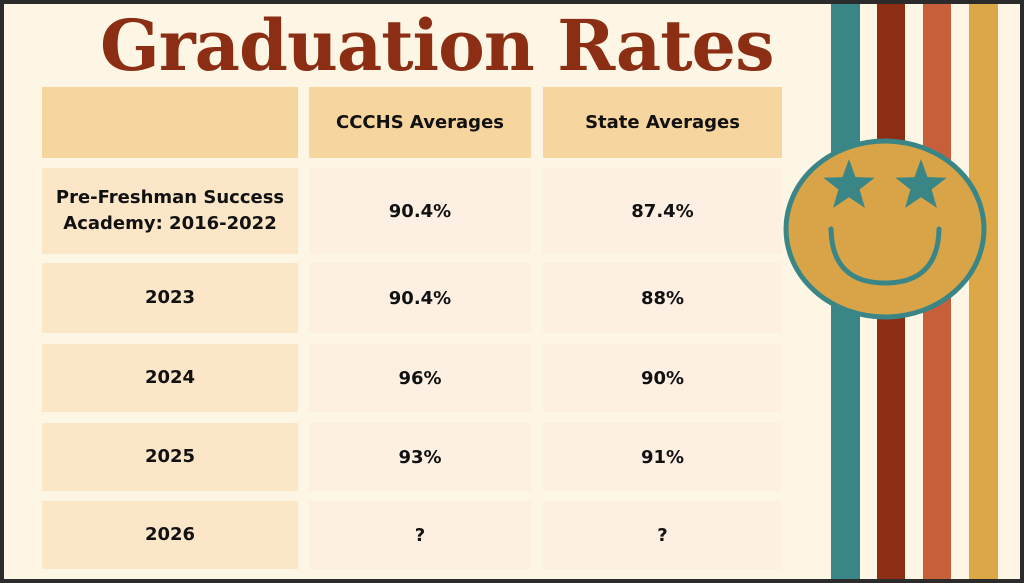 This screenshot has width=1024, height=583. I want to click on table-header-ccchs: CCCHS Averages, so click(420, 122).